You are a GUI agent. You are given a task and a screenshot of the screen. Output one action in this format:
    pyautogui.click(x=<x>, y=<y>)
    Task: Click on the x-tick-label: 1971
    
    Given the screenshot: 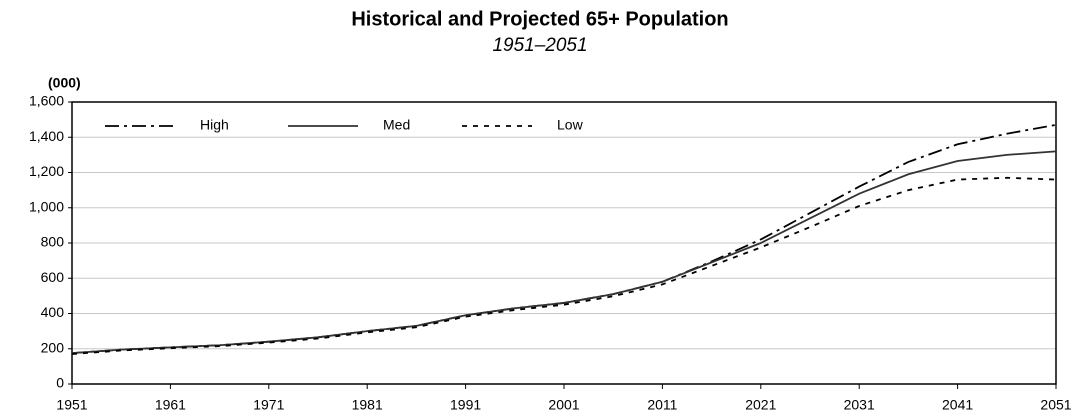 What is the action you would take?
    pyautogui.click(x=268, y=405)
    